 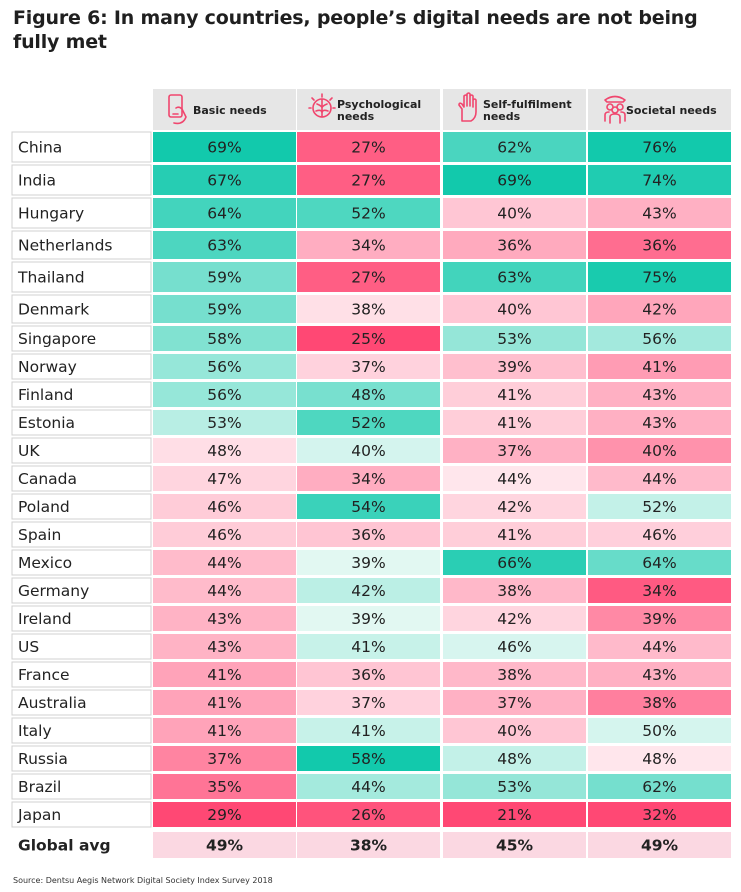 What do you see at coordinates (224, 148) in the screenshot?
I see `cell-value: 69%` at bounding box center [224, 148].